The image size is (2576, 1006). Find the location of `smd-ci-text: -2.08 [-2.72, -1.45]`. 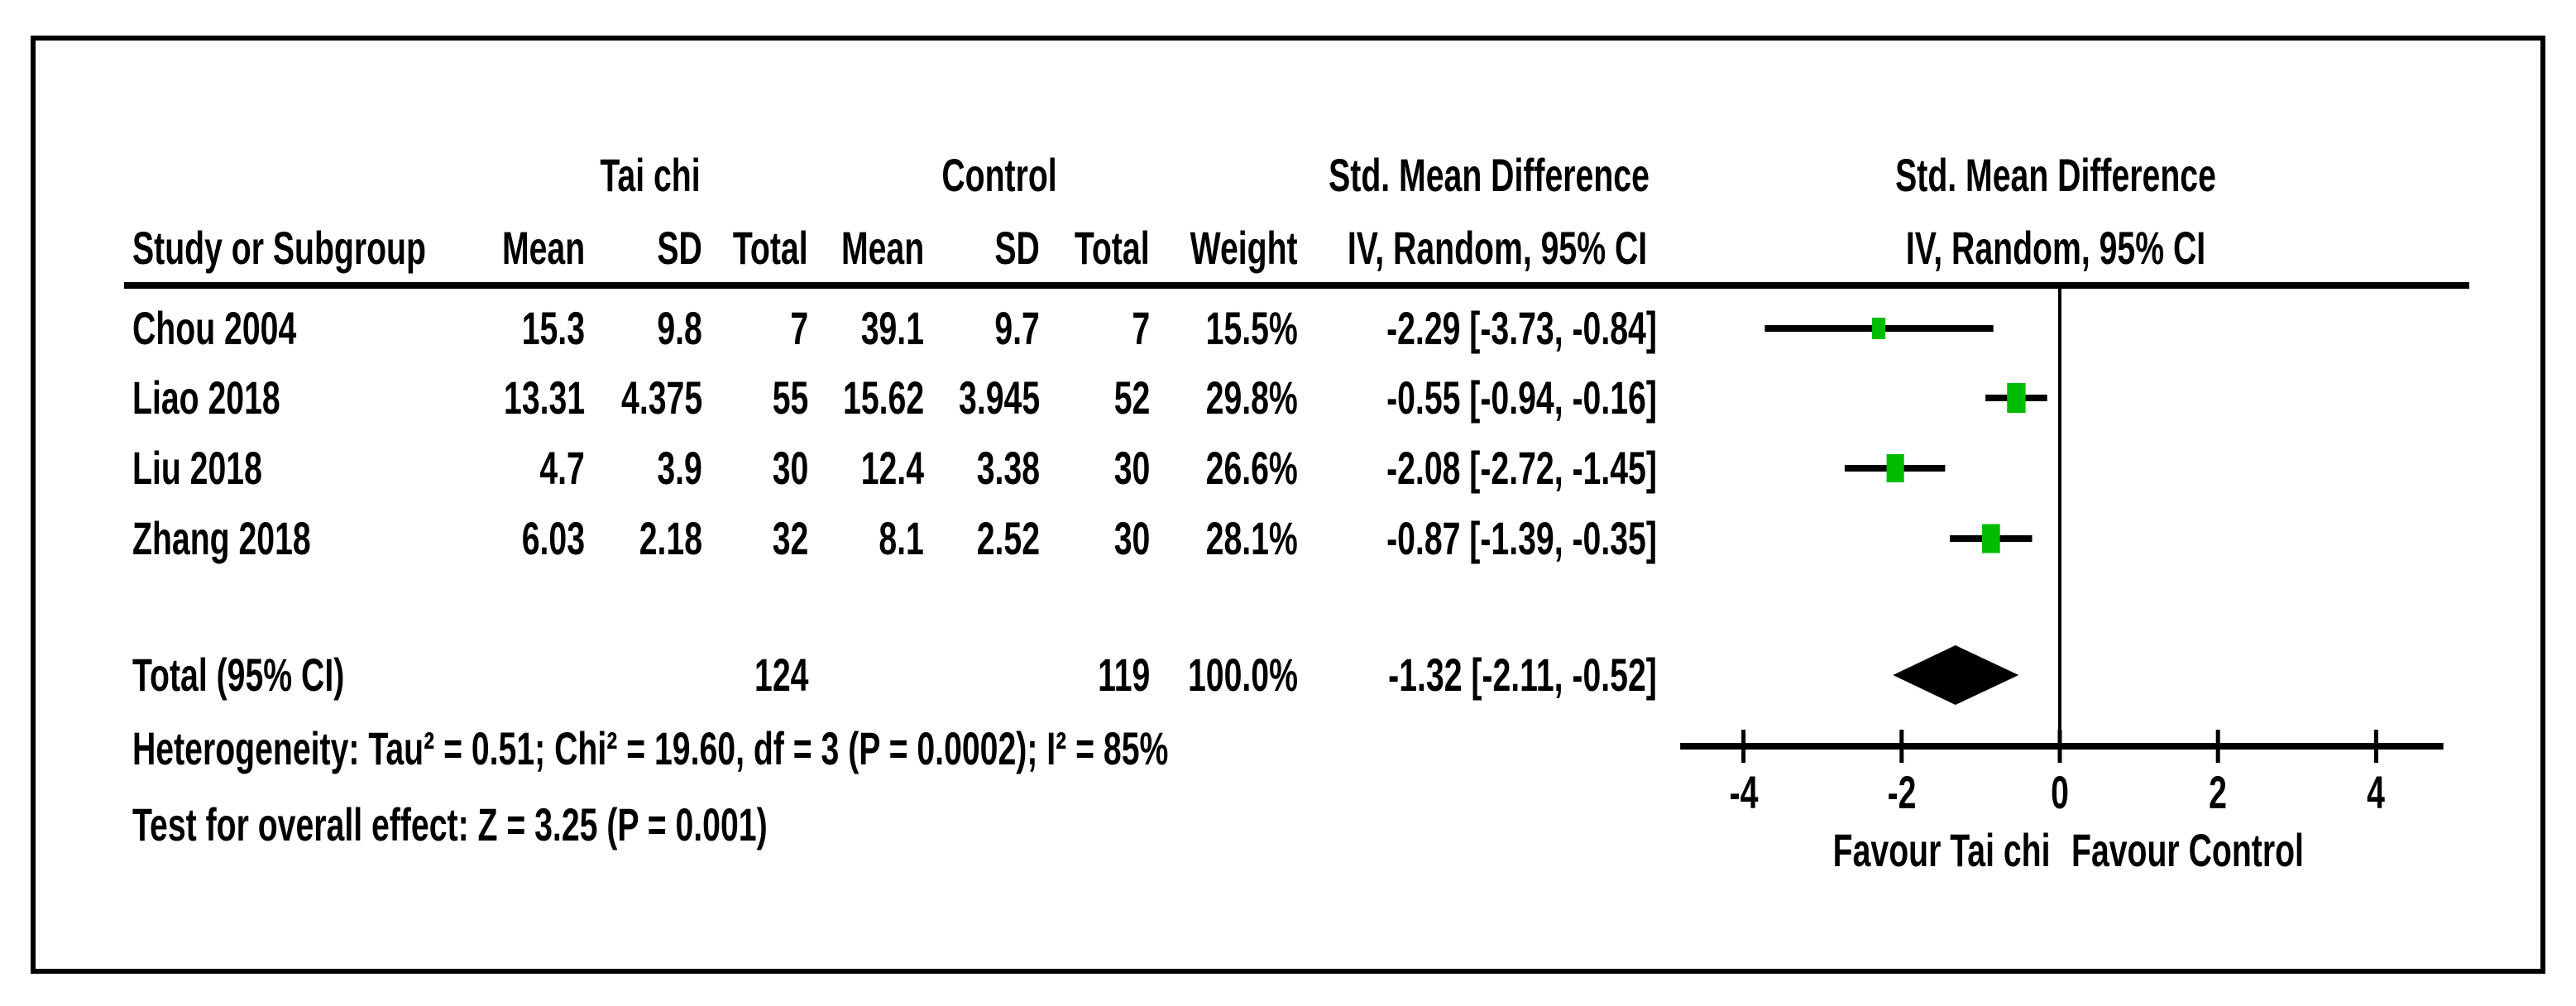

smd-ci-text: -2.08 [-2.72, -1.45] is located at coordinates (1521, 468).